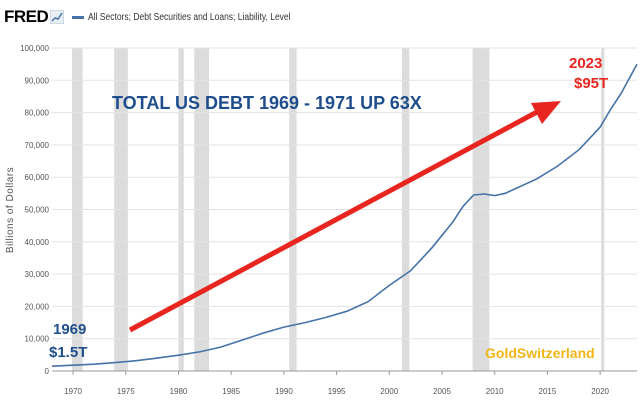 The height and width of the screenshot is (402, 642). I want to click on y-tick-label: 70,000, so click(37, 145).